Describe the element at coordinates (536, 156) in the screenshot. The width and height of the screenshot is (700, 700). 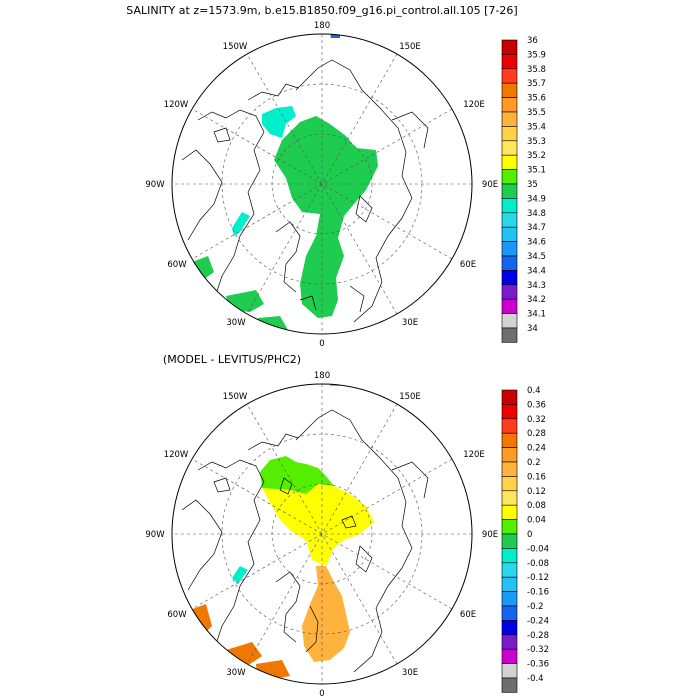
I see `colorbar-tick-label: 35.2` at that location.